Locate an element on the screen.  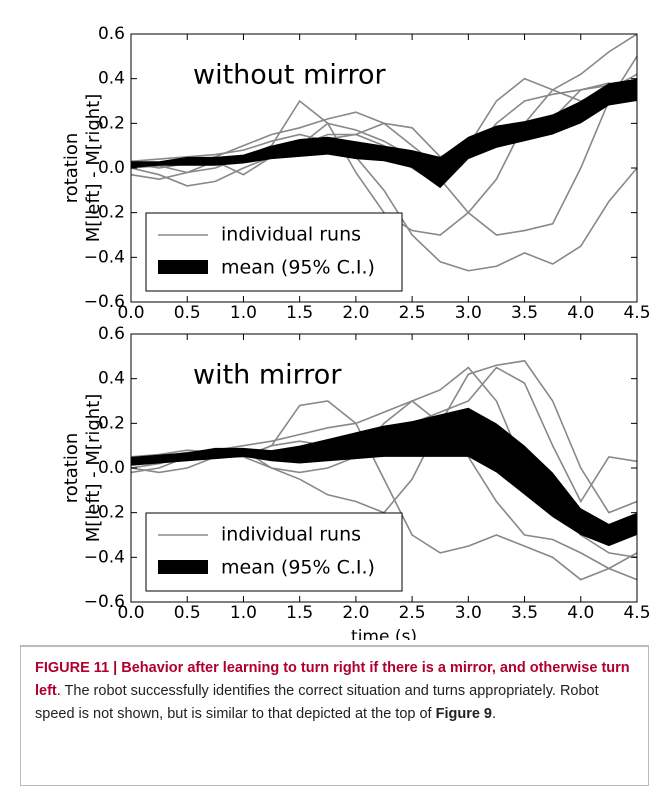
caption-end: . is located at coordinates (494, 714).